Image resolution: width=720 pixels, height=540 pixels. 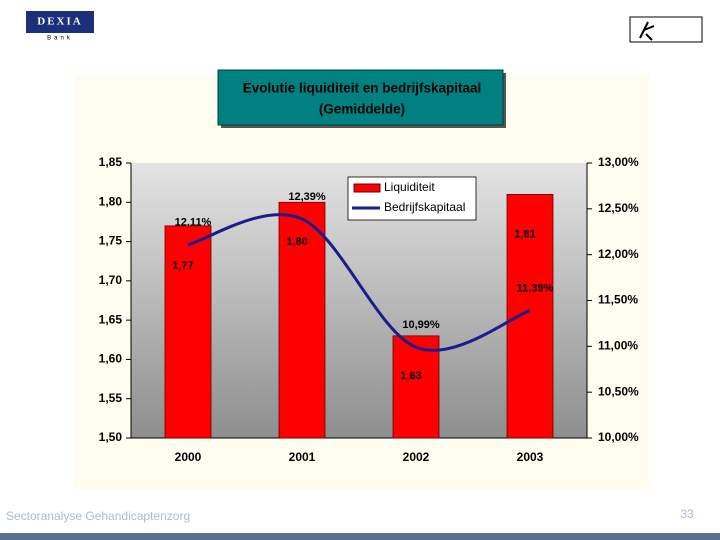 What do you see at coordinates (666, 29) in the screenshot?
I see `logo-right` at bounding box center [666, 29].